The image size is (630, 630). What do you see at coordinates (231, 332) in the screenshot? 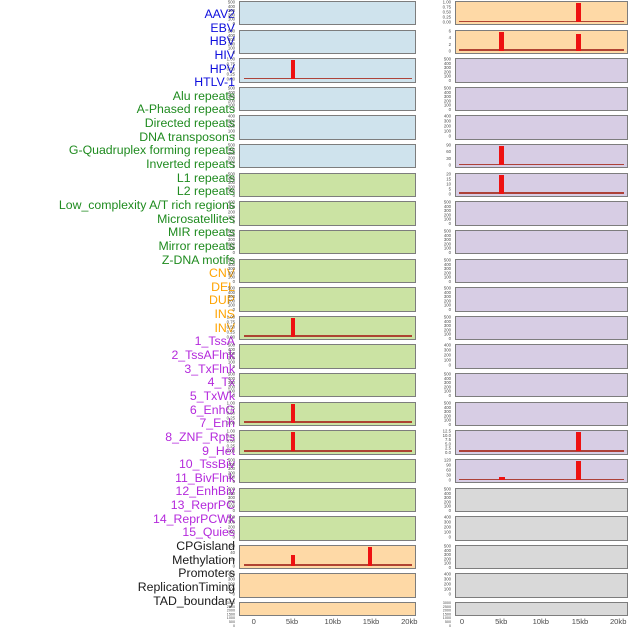
I see `y-tick-label: 0.25` at bounding box center [231, 332].